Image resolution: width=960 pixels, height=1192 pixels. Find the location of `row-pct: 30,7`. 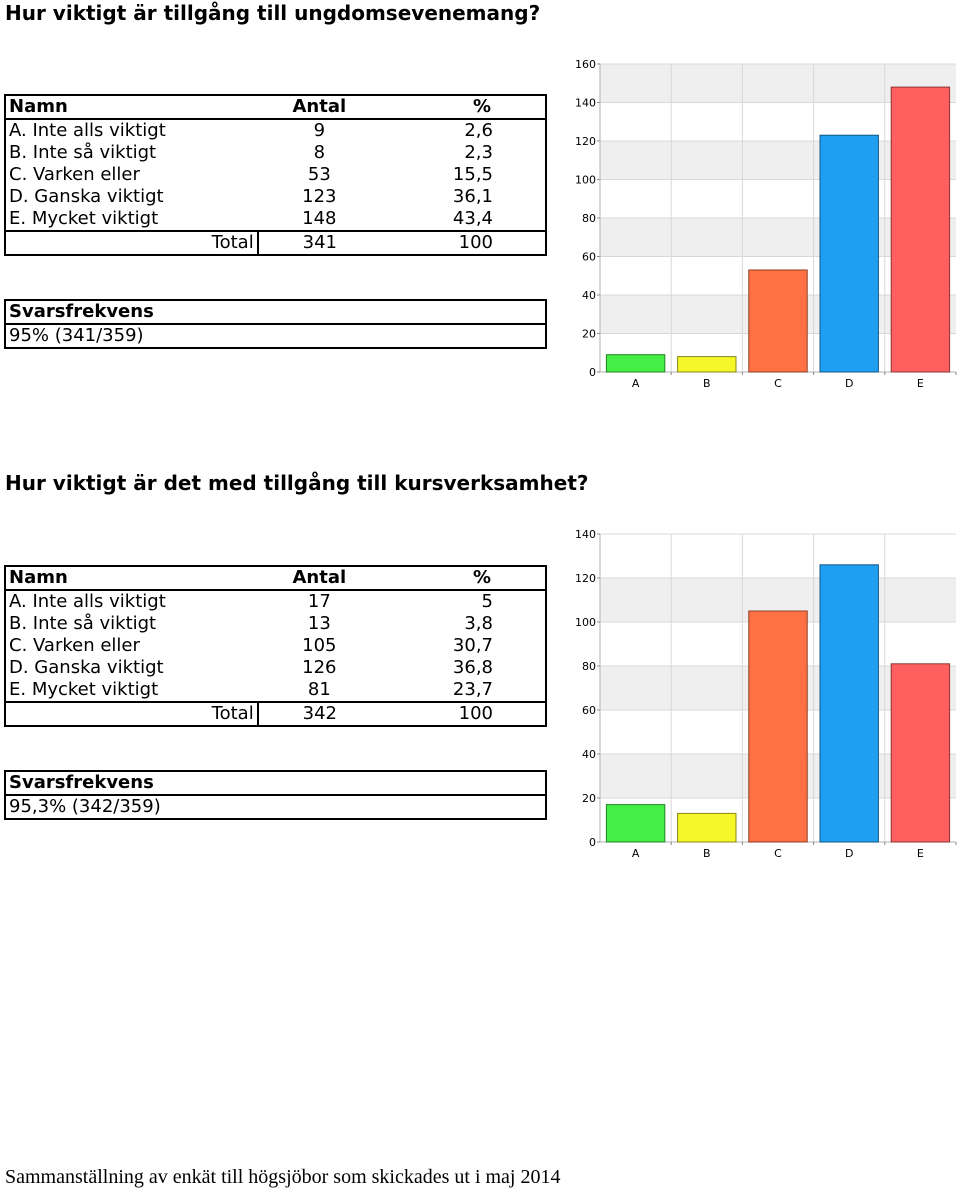

row-pct: 30,7 is located at coordinates (464, 646).